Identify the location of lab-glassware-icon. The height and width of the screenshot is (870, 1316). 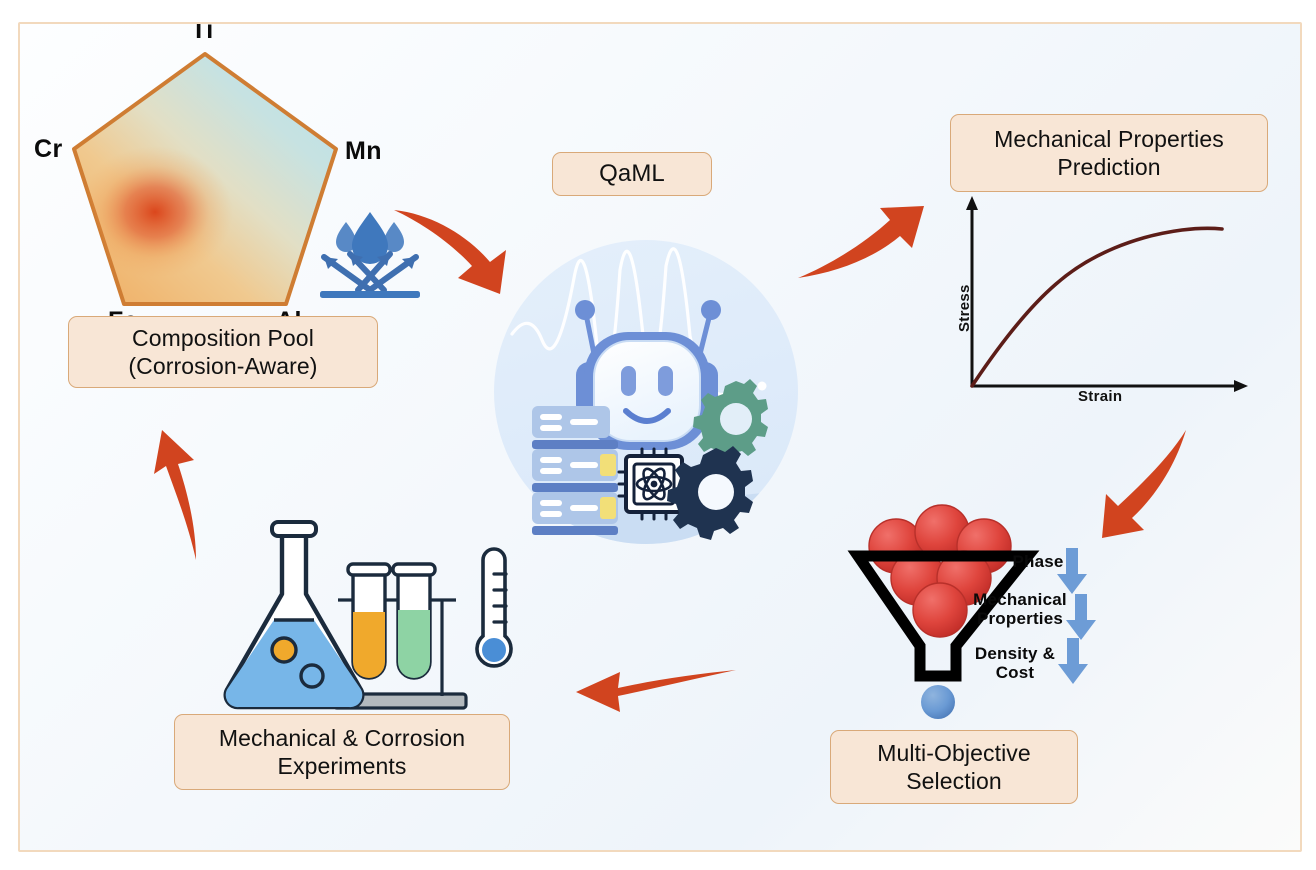
(371, 617).